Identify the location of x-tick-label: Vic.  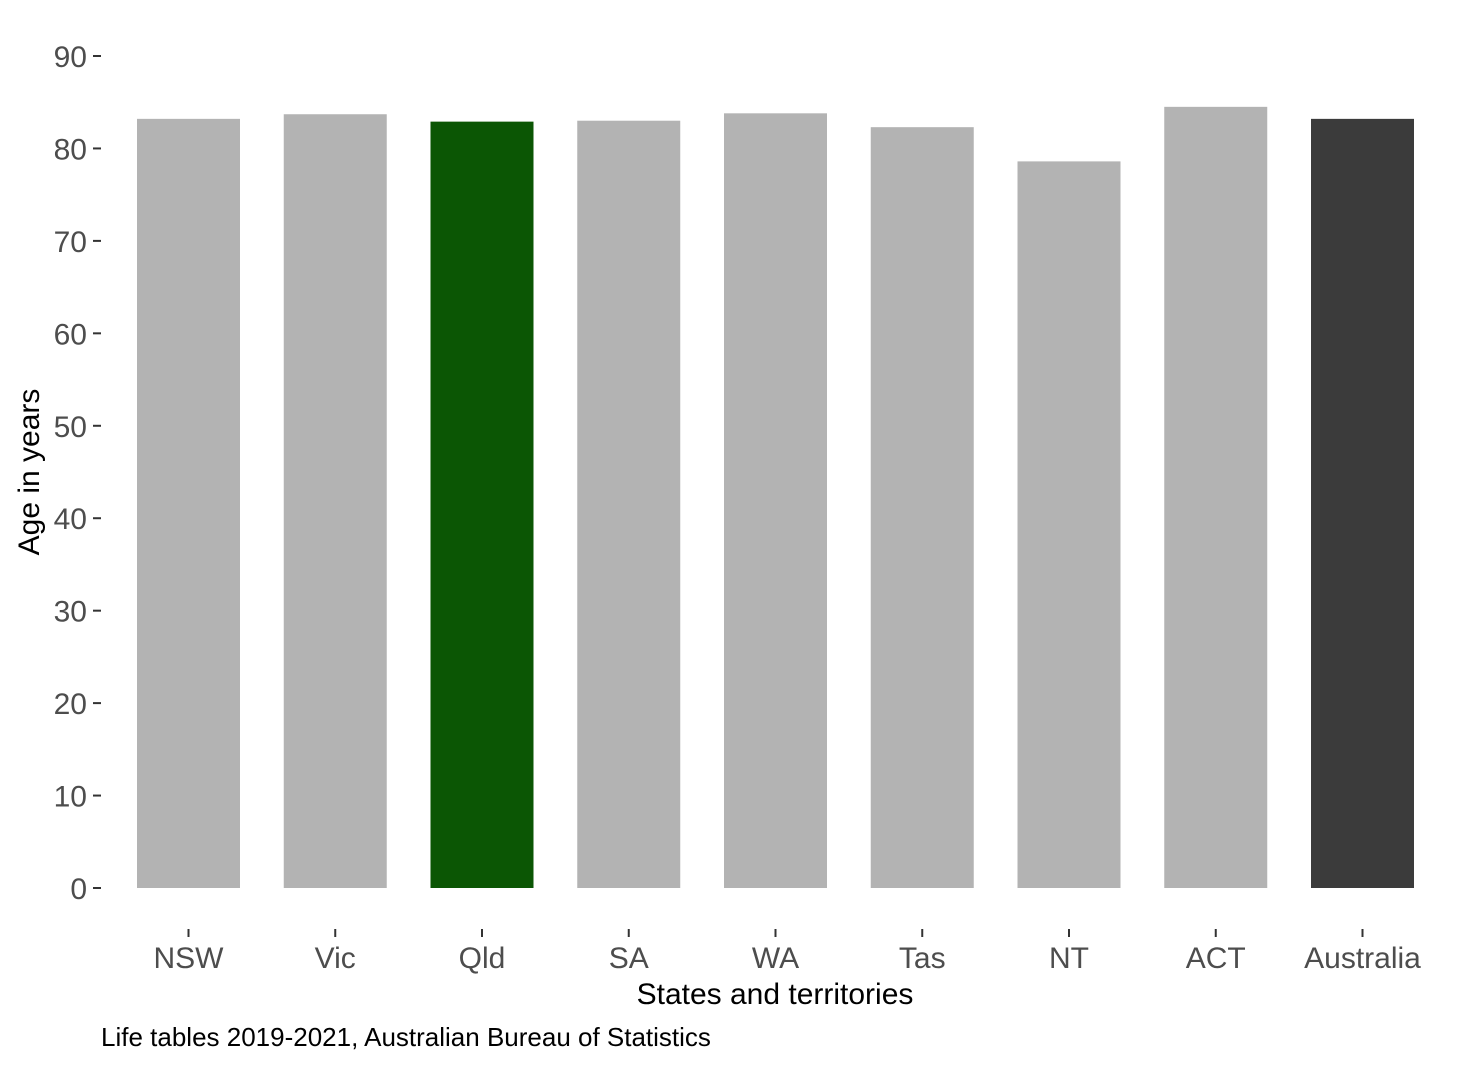
(335, 958).